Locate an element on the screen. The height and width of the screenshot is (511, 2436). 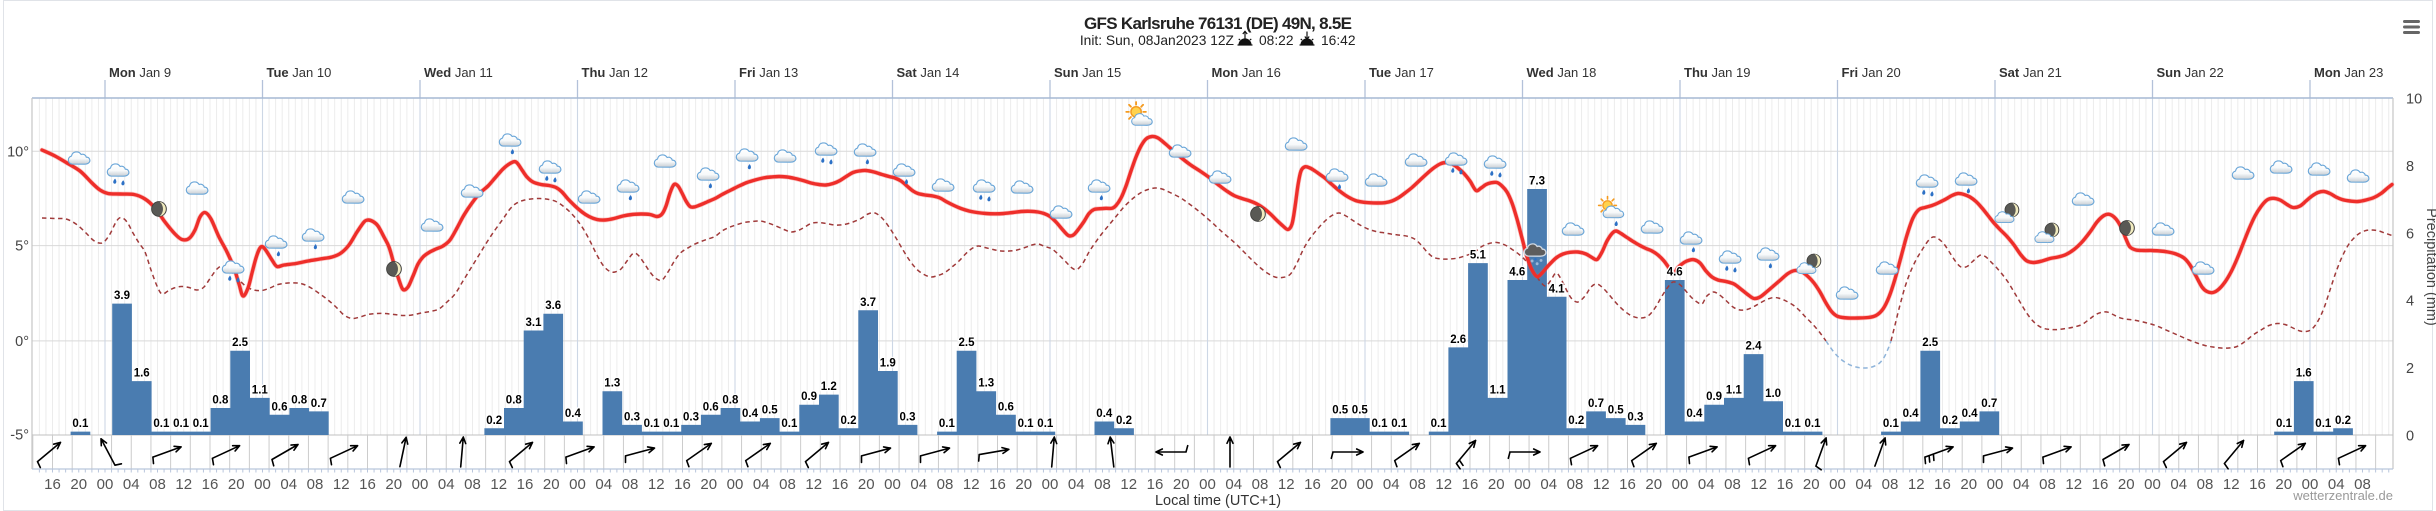
svg-text: Fri Jan 13 is located at coordinates (768, 72).